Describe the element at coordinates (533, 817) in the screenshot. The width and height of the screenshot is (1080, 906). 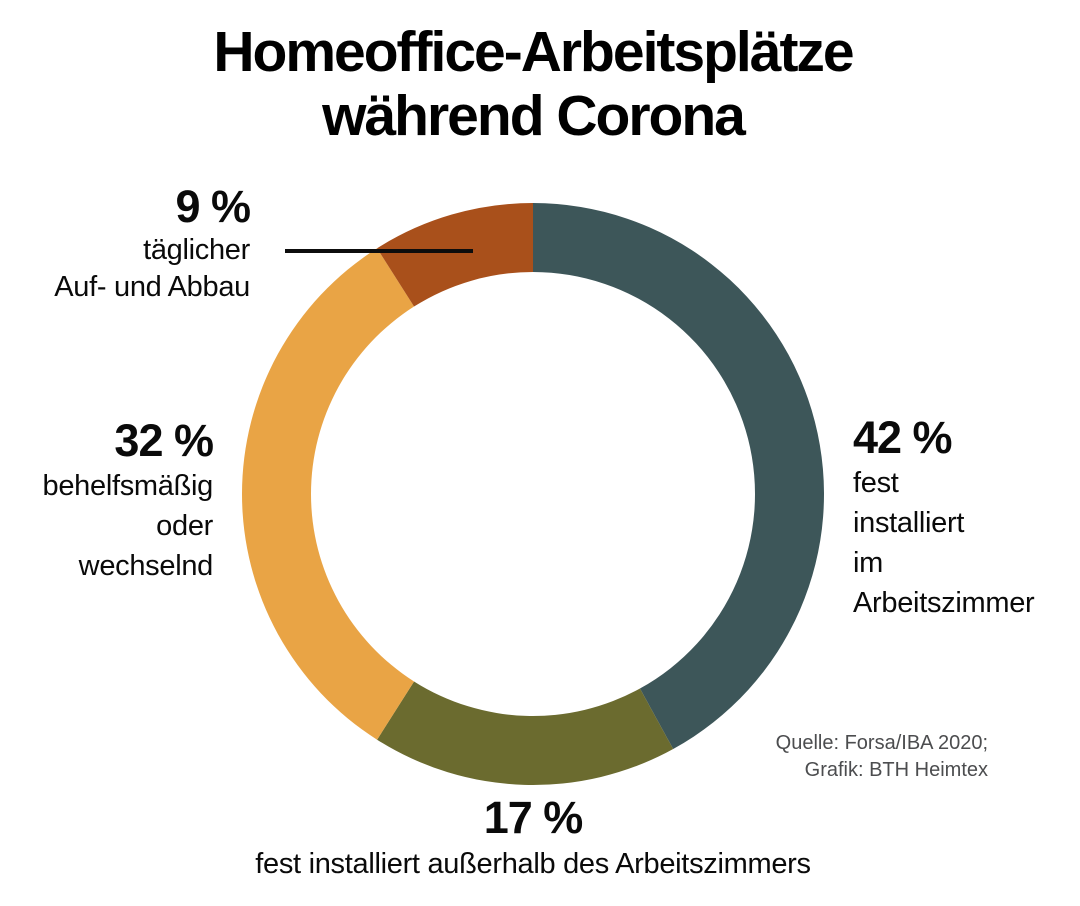
I see `segment-value-fixed-outside: 17 %` at that location.